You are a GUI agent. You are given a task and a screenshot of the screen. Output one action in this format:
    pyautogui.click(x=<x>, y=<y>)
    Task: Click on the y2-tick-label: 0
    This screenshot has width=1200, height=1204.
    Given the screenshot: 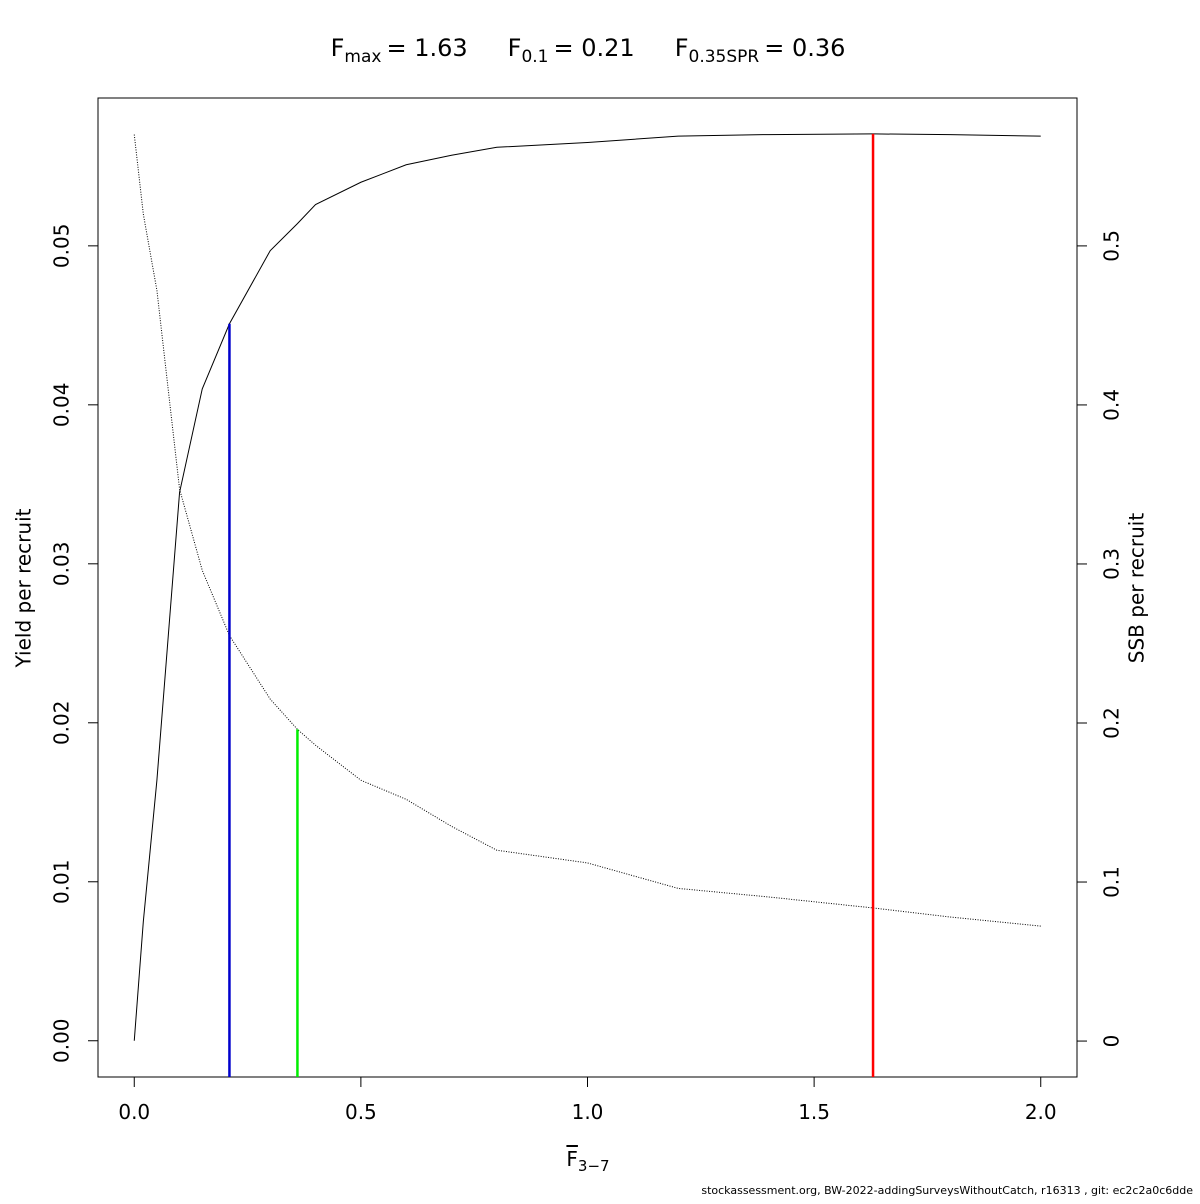 What is the action you would take?
    pyautogui.click(x=1112, y=1041)
    